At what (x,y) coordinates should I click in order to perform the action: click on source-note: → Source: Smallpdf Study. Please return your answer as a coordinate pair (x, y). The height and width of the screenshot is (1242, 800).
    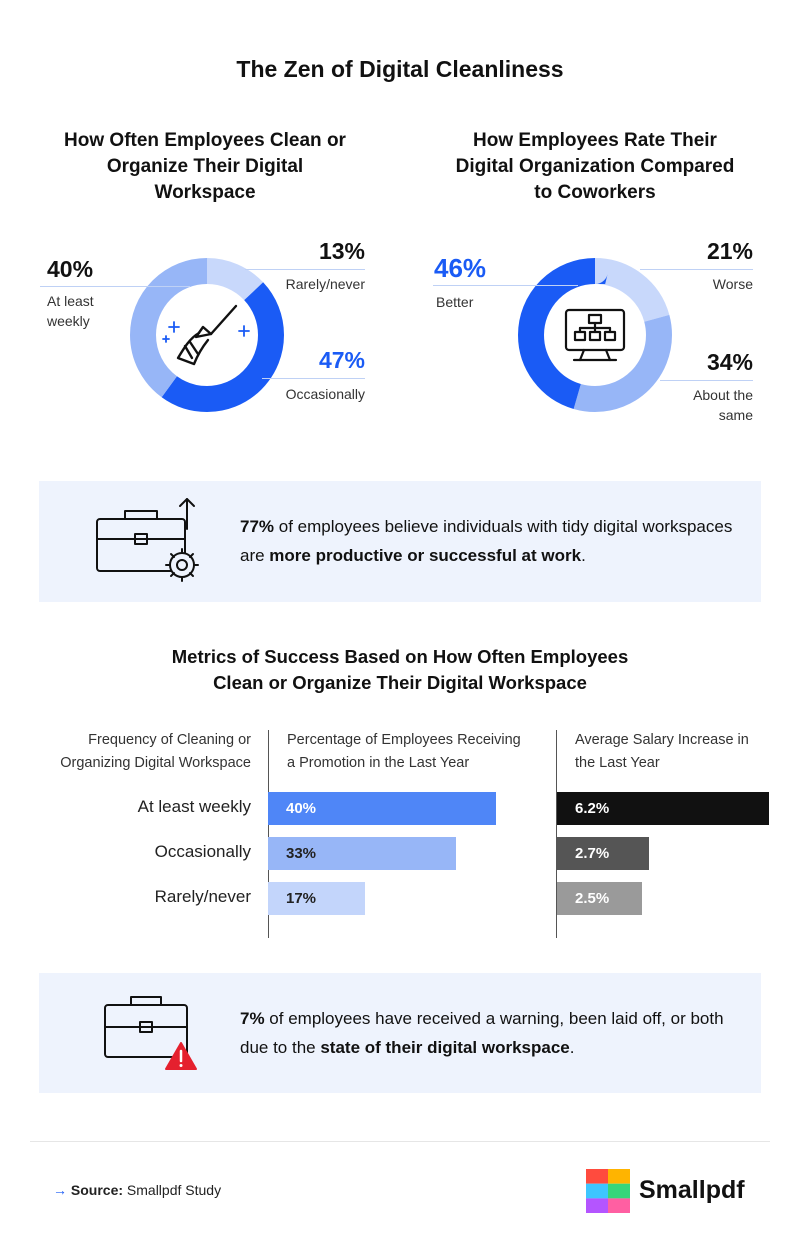
    Looking at the image, I should click on (137, 1190).